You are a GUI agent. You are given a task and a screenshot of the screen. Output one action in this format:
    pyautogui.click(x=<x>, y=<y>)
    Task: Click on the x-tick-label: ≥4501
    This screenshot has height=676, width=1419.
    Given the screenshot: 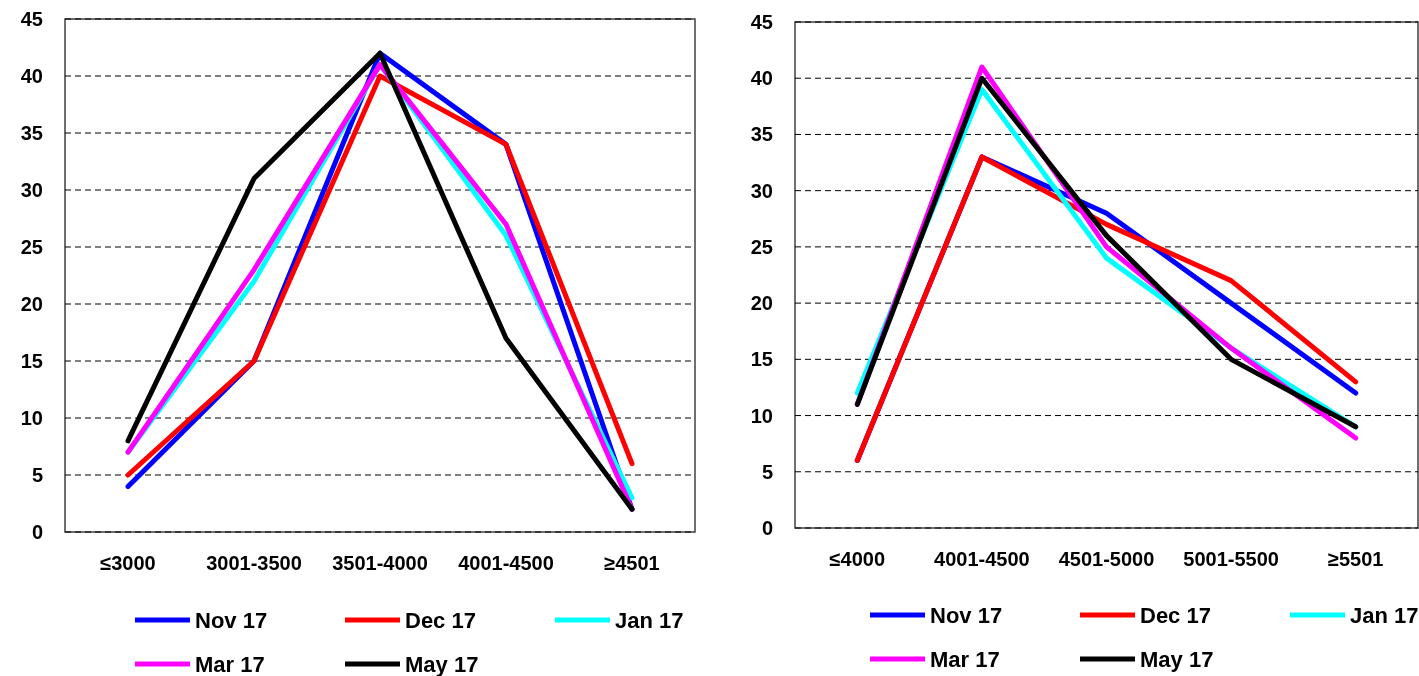 What is the action you would take?
    pyautogui.click(x=632, y=563)
    